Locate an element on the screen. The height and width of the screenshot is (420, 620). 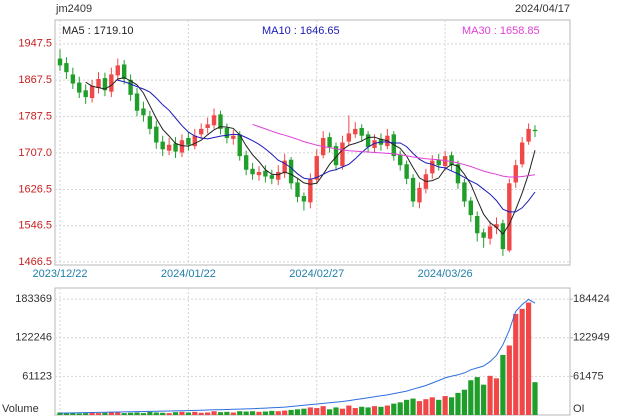
y-tick-label: 1466.5 is located at coordinates (35, 262).